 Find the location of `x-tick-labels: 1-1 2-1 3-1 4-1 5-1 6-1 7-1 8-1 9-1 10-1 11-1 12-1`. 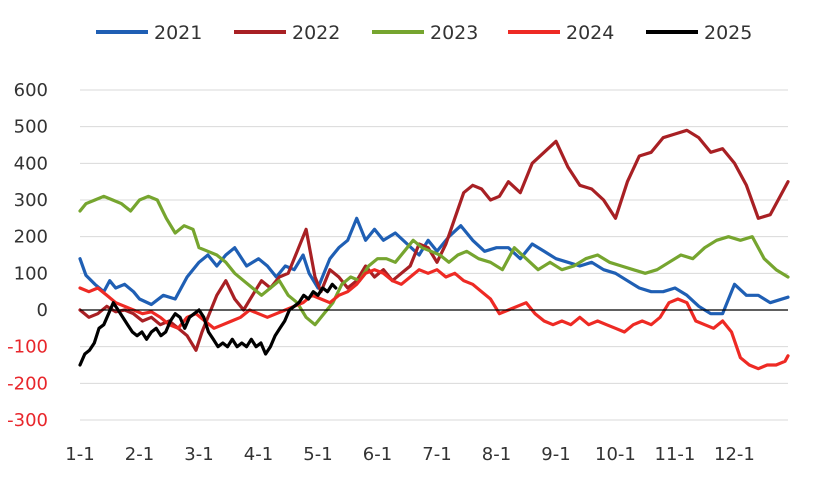

x-tick-labels: 1-1 2-1 3-1 4-1 5-1 6-1 7-1 8-1 9-1 10-1 11-1 12-1 is located at coordinates (410, 454).